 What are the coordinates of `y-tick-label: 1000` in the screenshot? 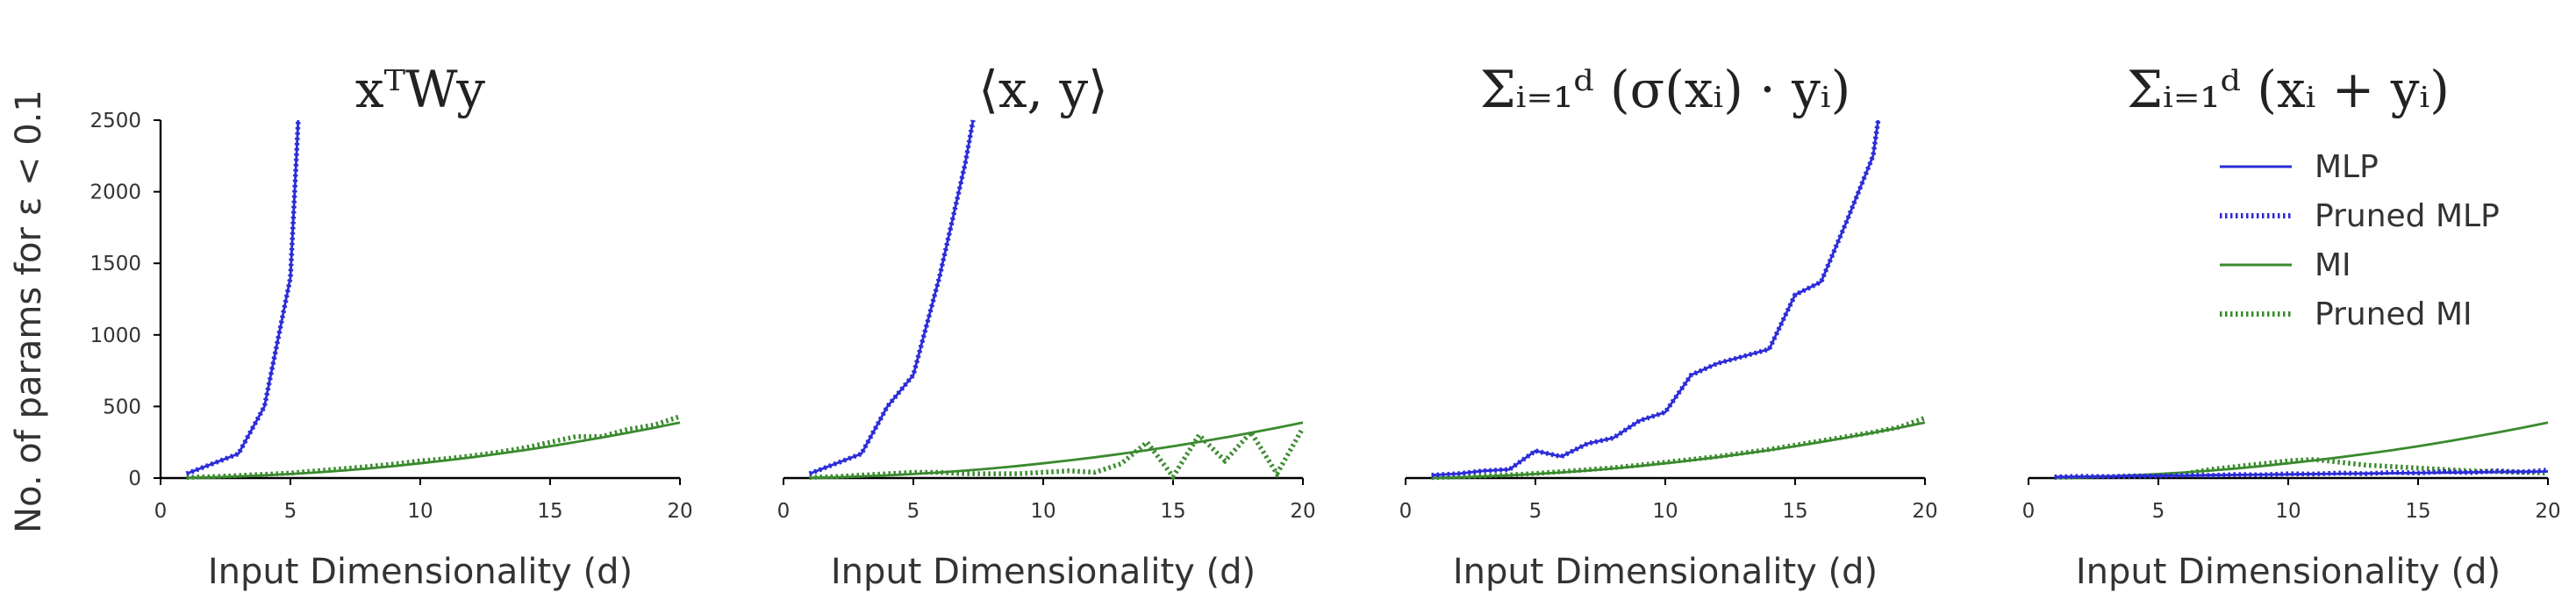 It's located at (115, 336).